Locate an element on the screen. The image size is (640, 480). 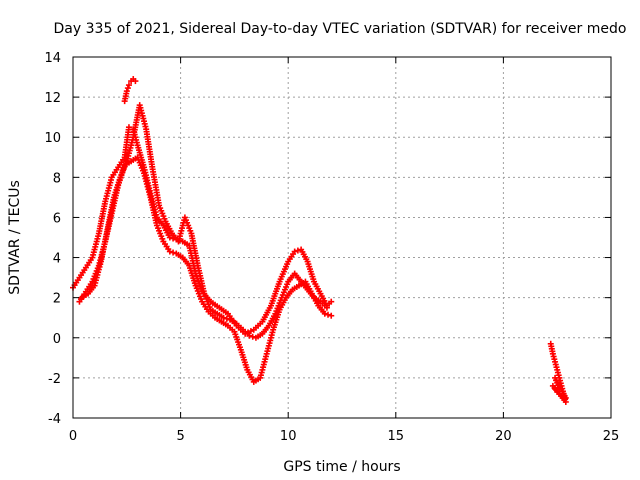
y-tick-label: 8 is located at coordinates (57, 178).